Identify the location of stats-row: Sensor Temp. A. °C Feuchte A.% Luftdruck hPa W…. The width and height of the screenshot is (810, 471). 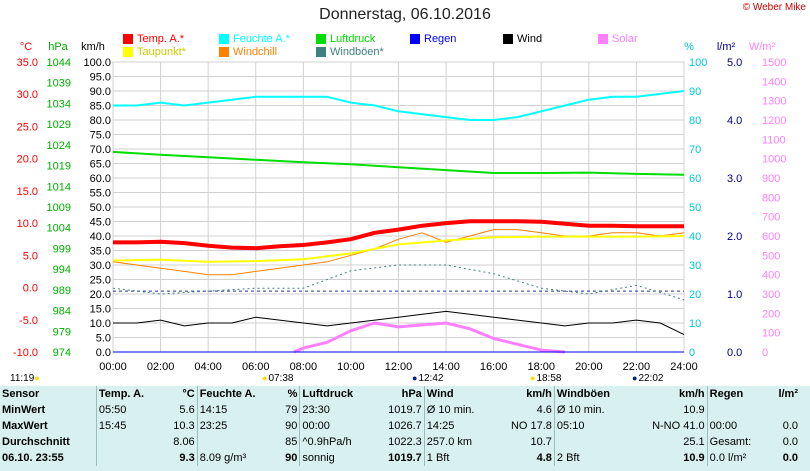
(400, 394).